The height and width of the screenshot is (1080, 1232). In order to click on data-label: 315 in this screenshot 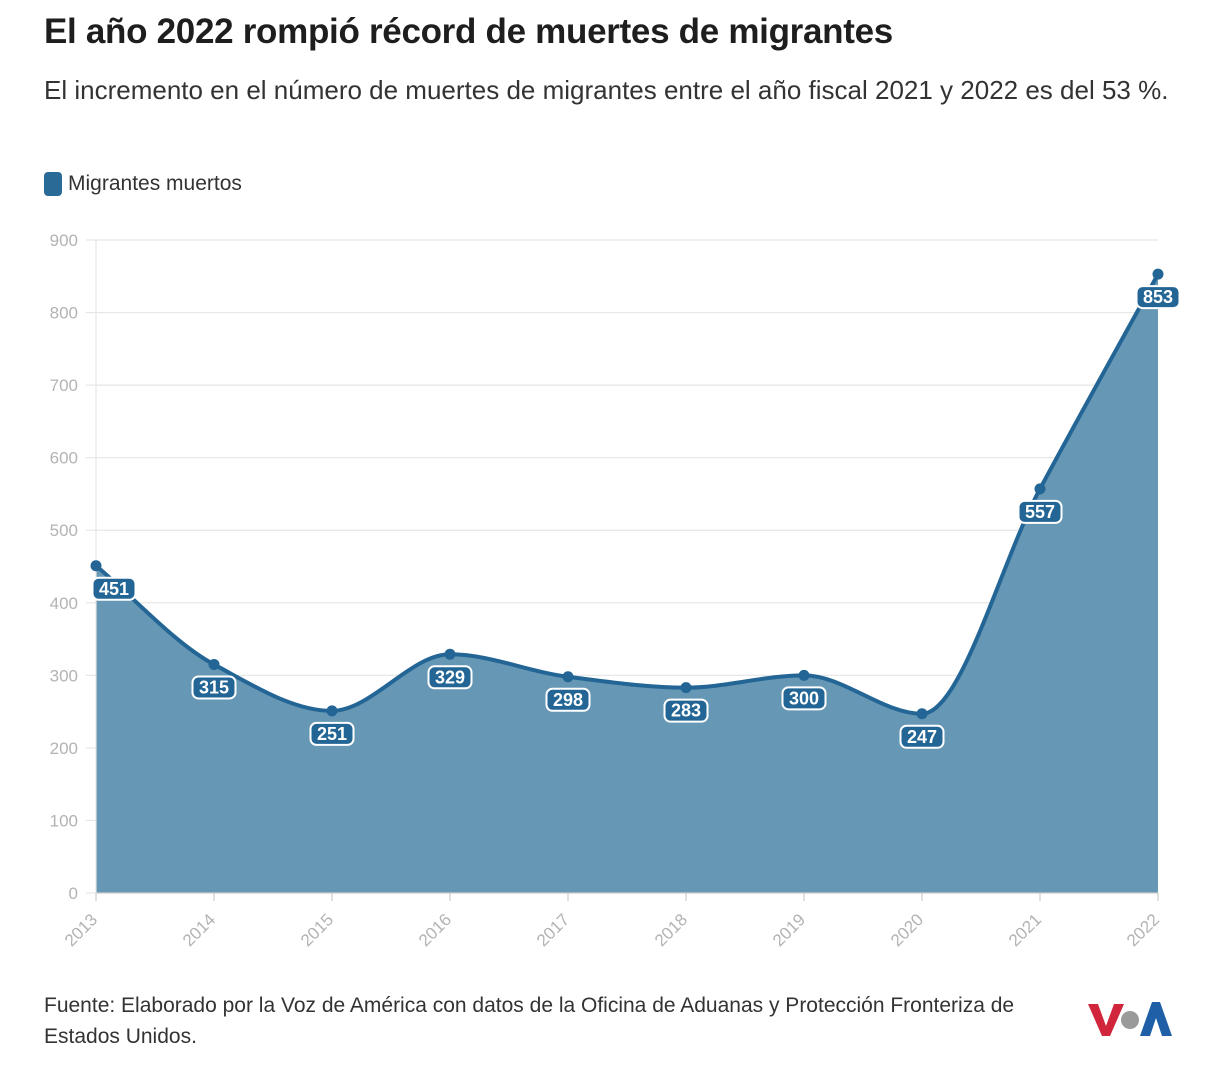, I will do `click(214, 687)`.